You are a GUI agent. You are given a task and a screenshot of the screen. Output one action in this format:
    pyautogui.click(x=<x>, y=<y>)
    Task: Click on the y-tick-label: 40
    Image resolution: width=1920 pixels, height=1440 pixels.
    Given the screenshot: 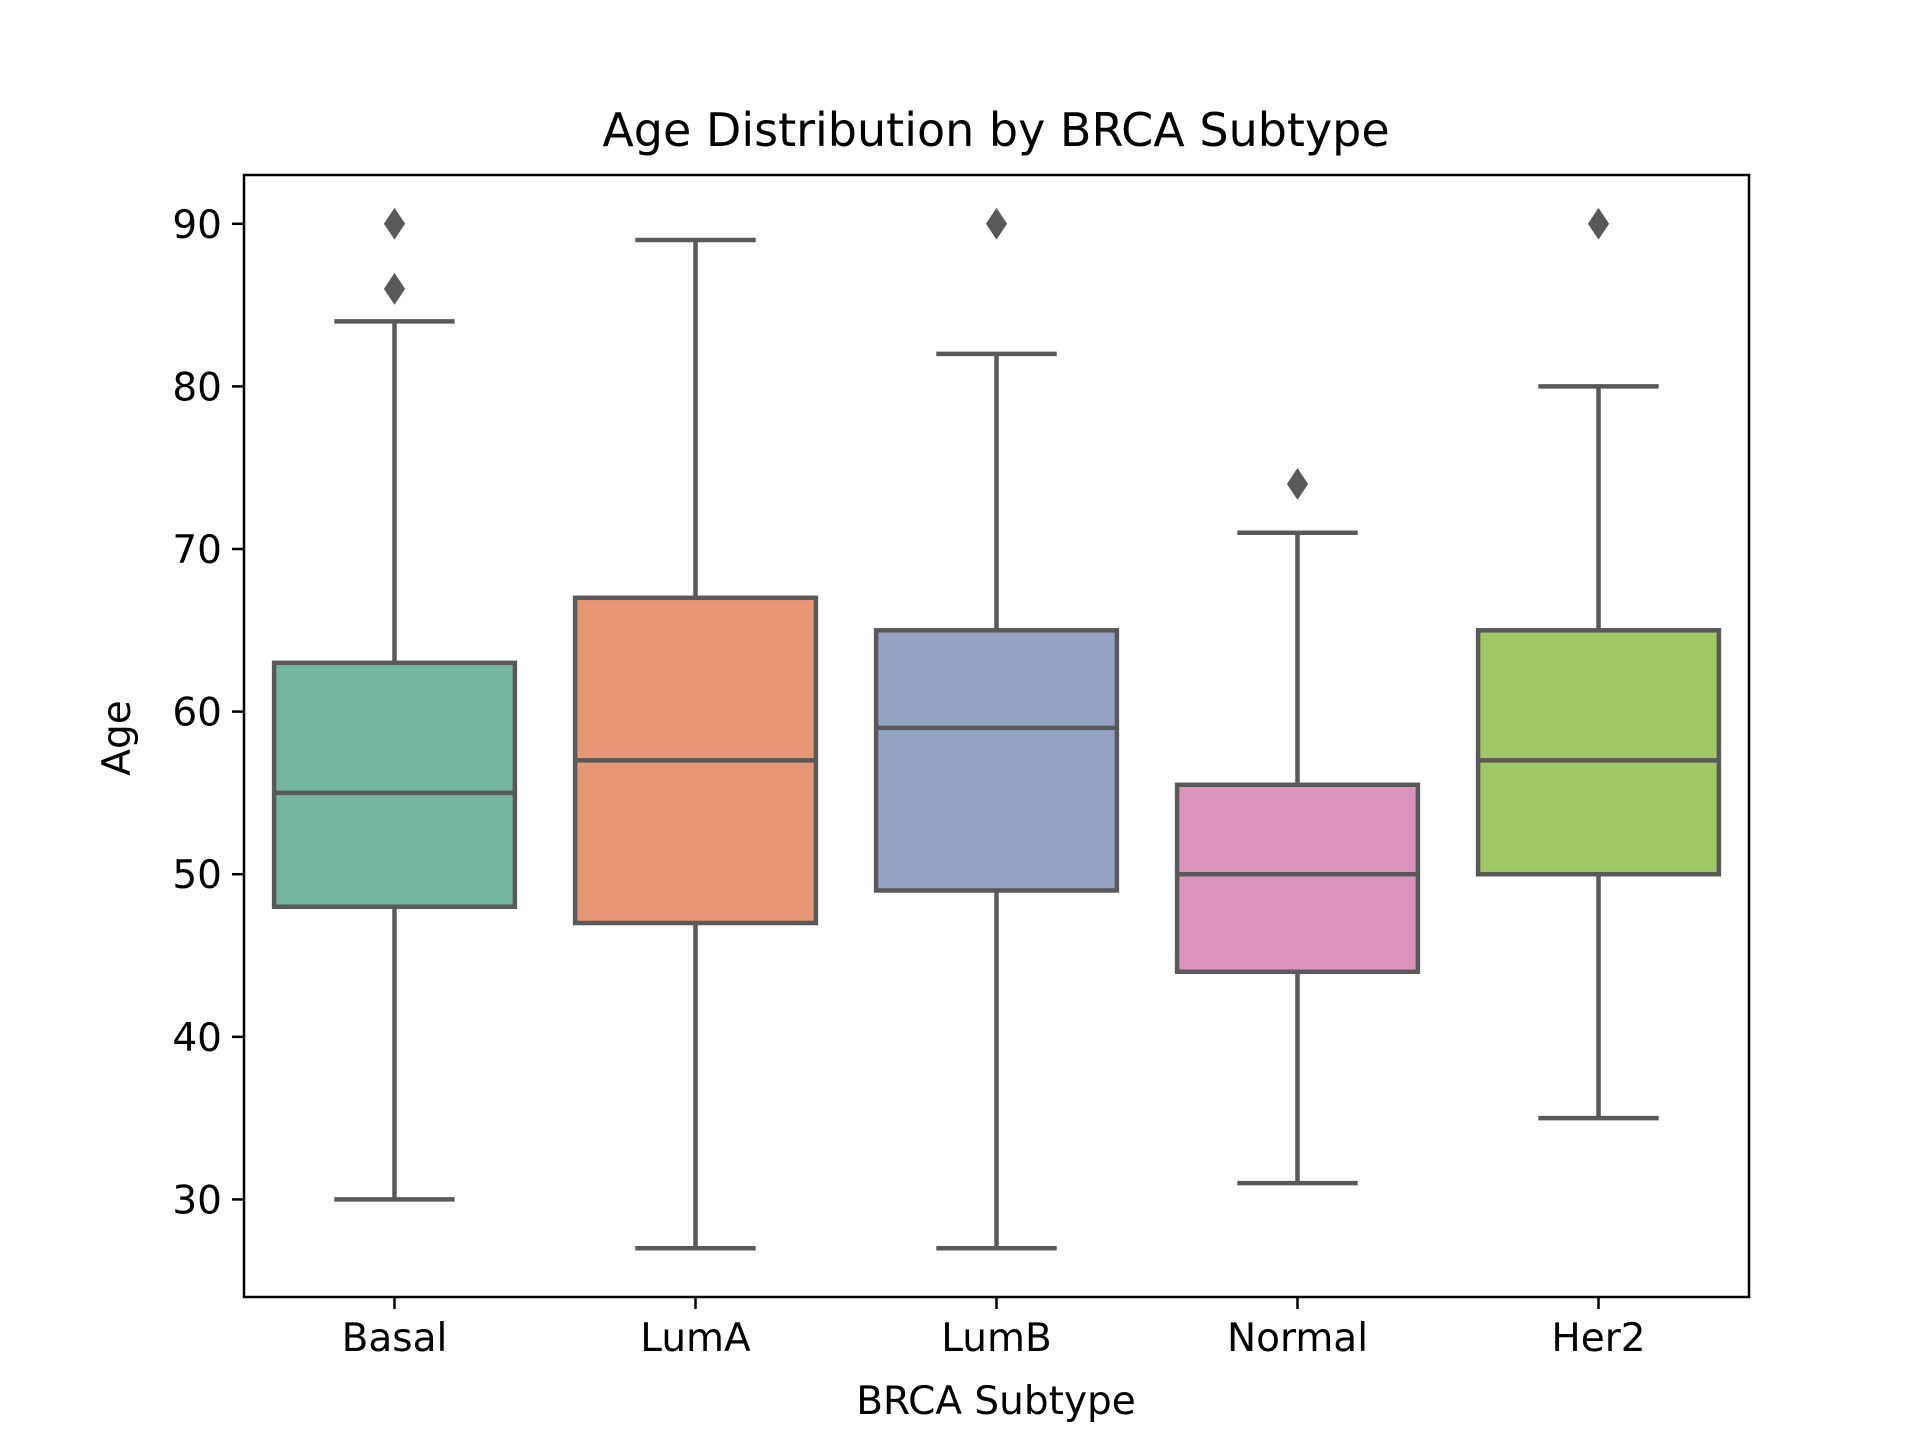 What is the action you would take?
    pyautogui.click(x=197, y=1038)
    